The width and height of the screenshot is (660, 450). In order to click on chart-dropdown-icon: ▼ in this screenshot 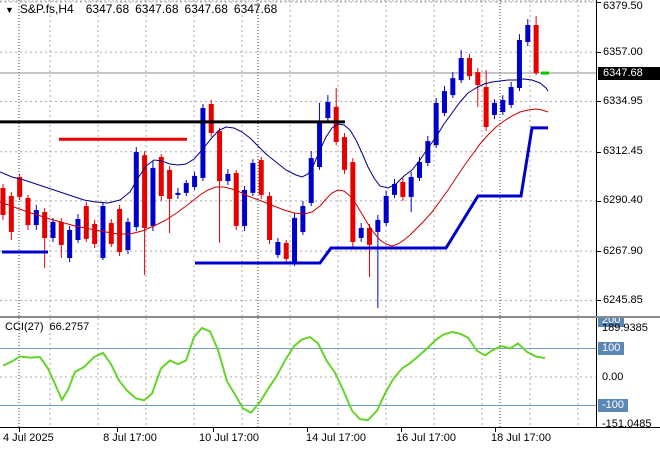, I will do `click(9, 10)`.